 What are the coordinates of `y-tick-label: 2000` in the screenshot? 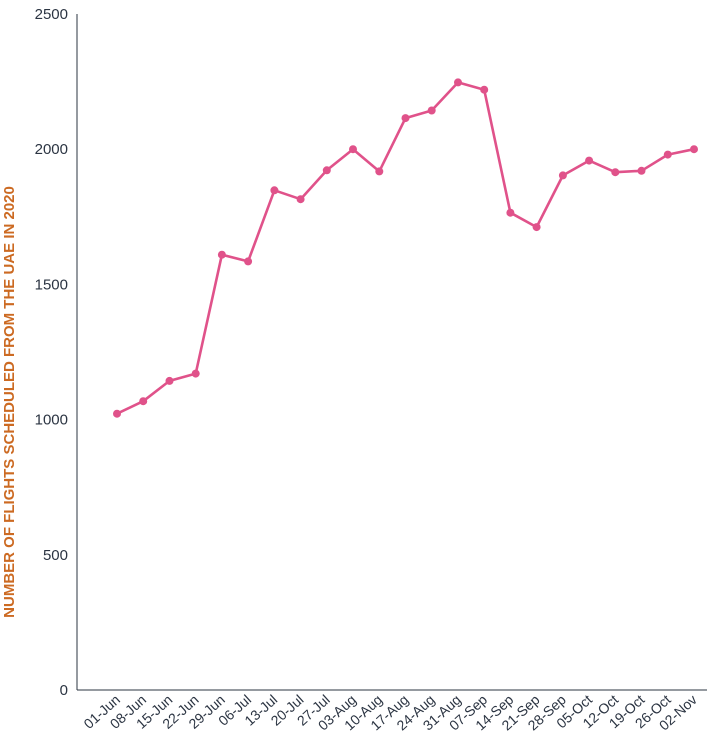 It's located at (51, 149).